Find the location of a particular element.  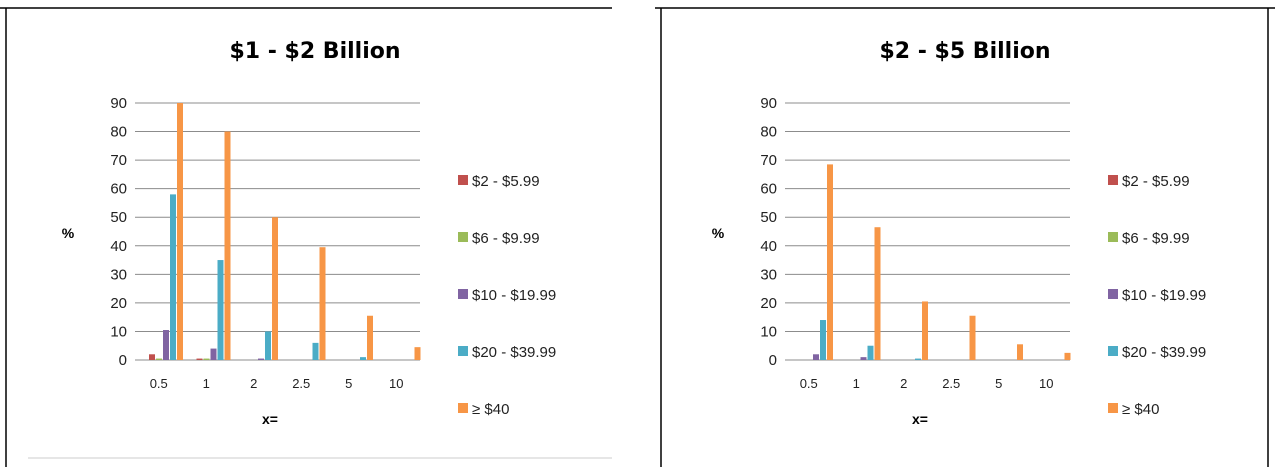

chart-title: $1 - $2 Billion is located at coordinates (314, 51).